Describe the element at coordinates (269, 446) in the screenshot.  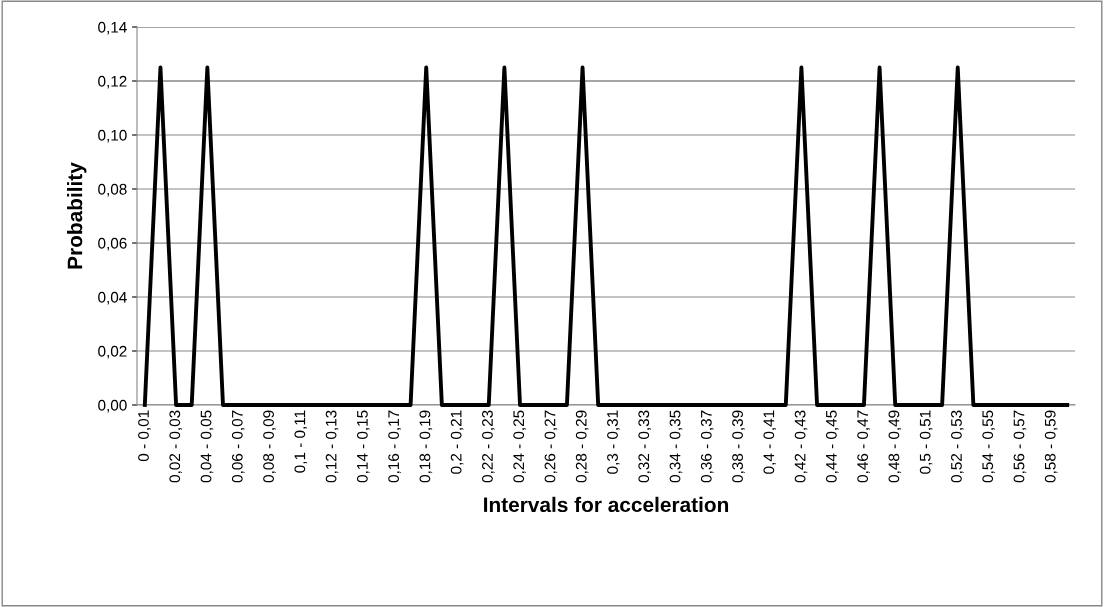
I see `x-tick-label: 0,08 - 0,09` at that location.